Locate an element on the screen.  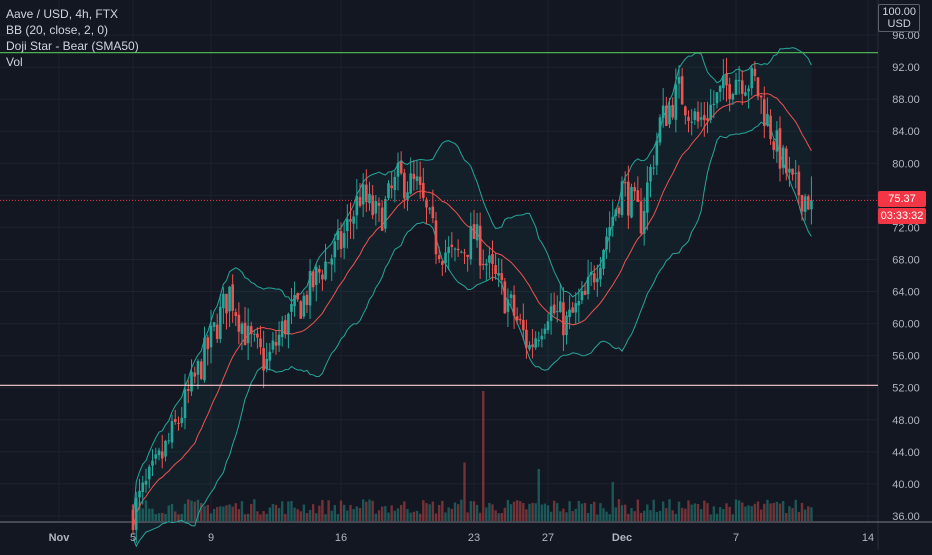
y-tick-label: 72.00 is located at coordinates (906, 228).